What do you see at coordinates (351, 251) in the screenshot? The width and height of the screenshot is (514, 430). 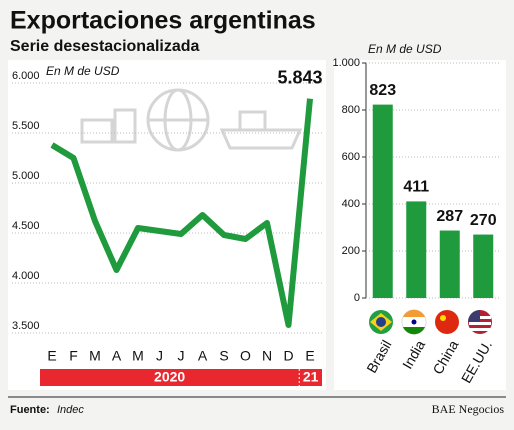 I see `y-tick-label: 200` at bounding box center [351, 251].